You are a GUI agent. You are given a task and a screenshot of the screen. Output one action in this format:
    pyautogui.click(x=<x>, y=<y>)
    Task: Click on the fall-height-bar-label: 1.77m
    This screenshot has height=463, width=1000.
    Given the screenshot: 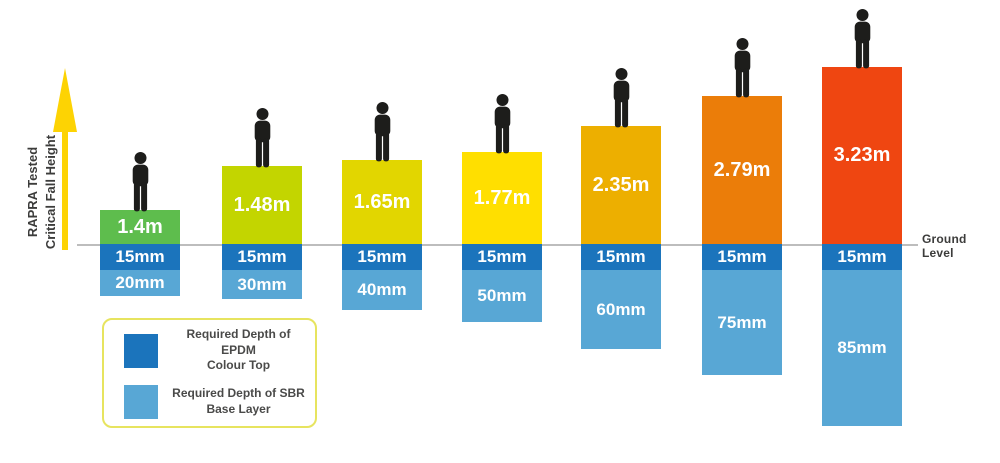 What is the action you would take?
    pyautogui.click(x=502, y=197)
    